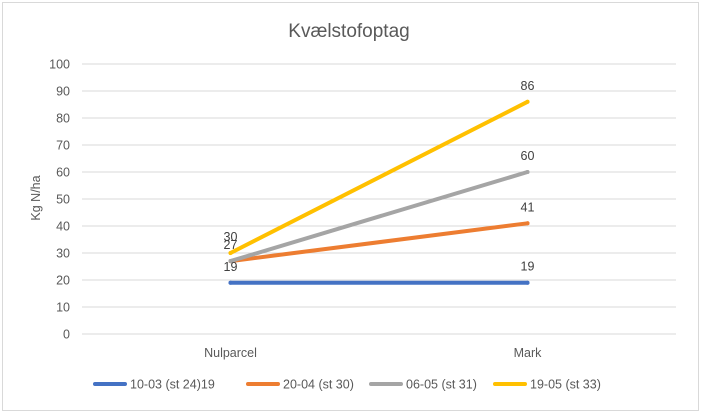 The image size is (703, 415). Describe the element at coordinates (63, 200) in the screenshot. I see `y-tick-label: 50` at that location.